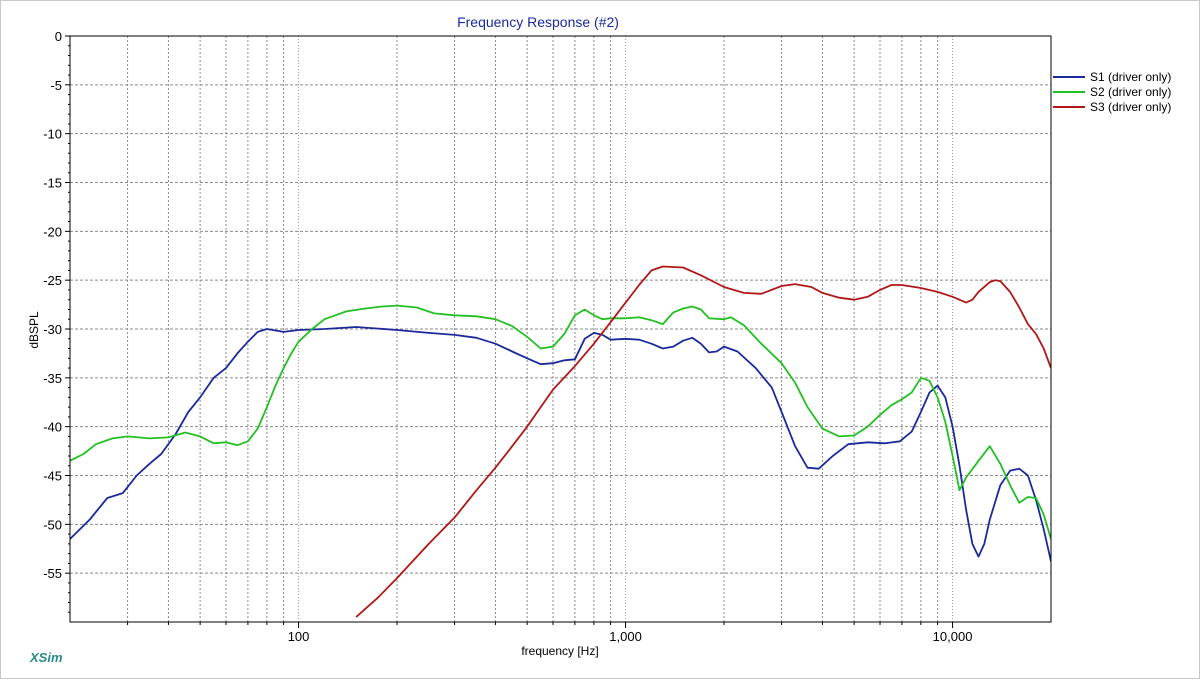 Image resolution: width=1200 pixels, height=679 pixels. What do you see at coordinates (58, 36) in the screenshot?
I see `y-tick-label: 0` at bounding box center [58, 36].